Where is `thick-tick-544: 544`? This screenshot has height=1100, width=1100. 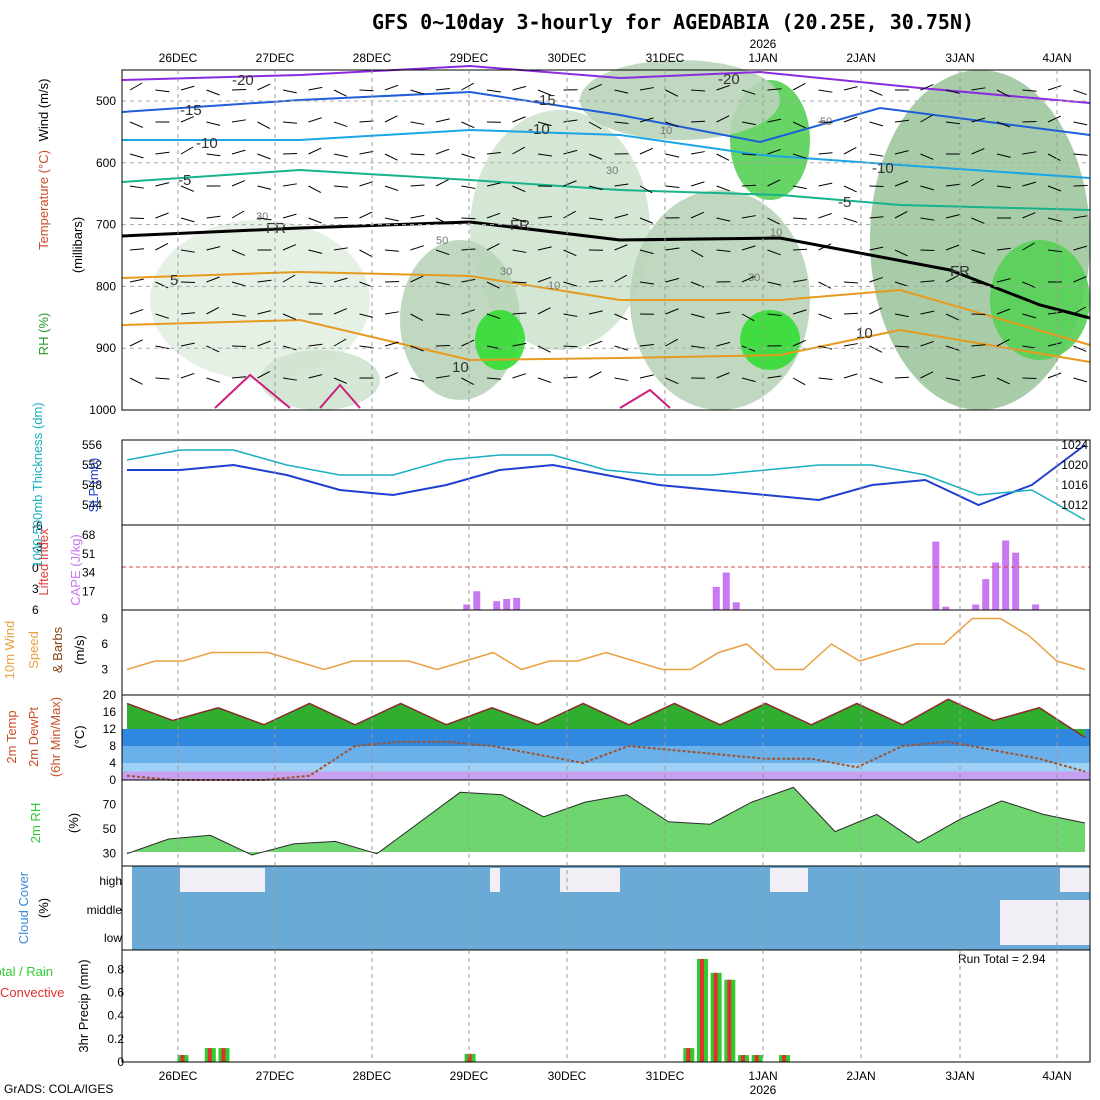 thick-tick-544: 544 is located at coordinates (92, 505).